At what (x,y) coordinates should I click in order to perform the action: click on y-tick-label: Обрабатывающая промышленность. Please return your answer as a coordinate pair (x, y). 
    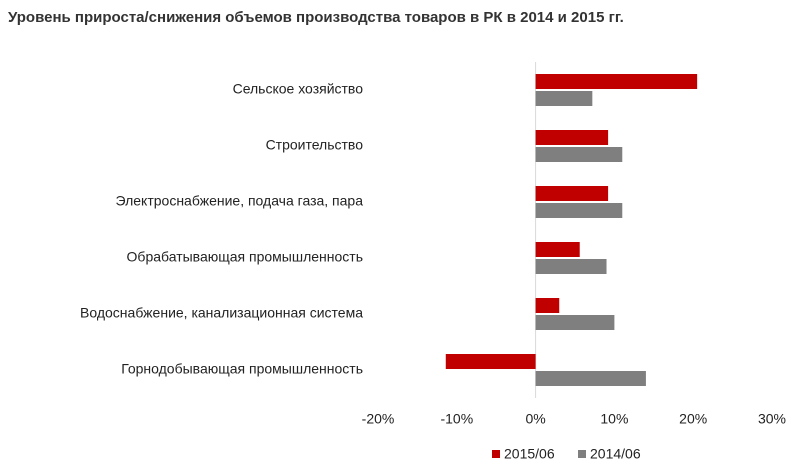
    Looking at the image, I should click on (245, 257).